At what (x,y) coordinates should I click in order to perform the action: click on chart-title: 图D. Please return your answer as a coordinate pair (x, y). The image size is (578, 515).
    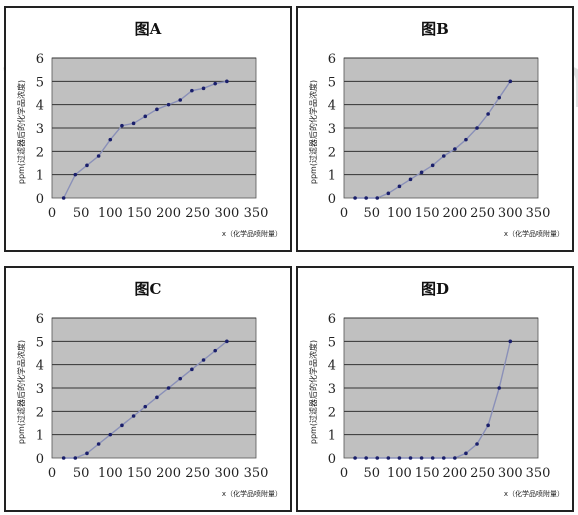
    Looking at the image, I should click on (435, 289).